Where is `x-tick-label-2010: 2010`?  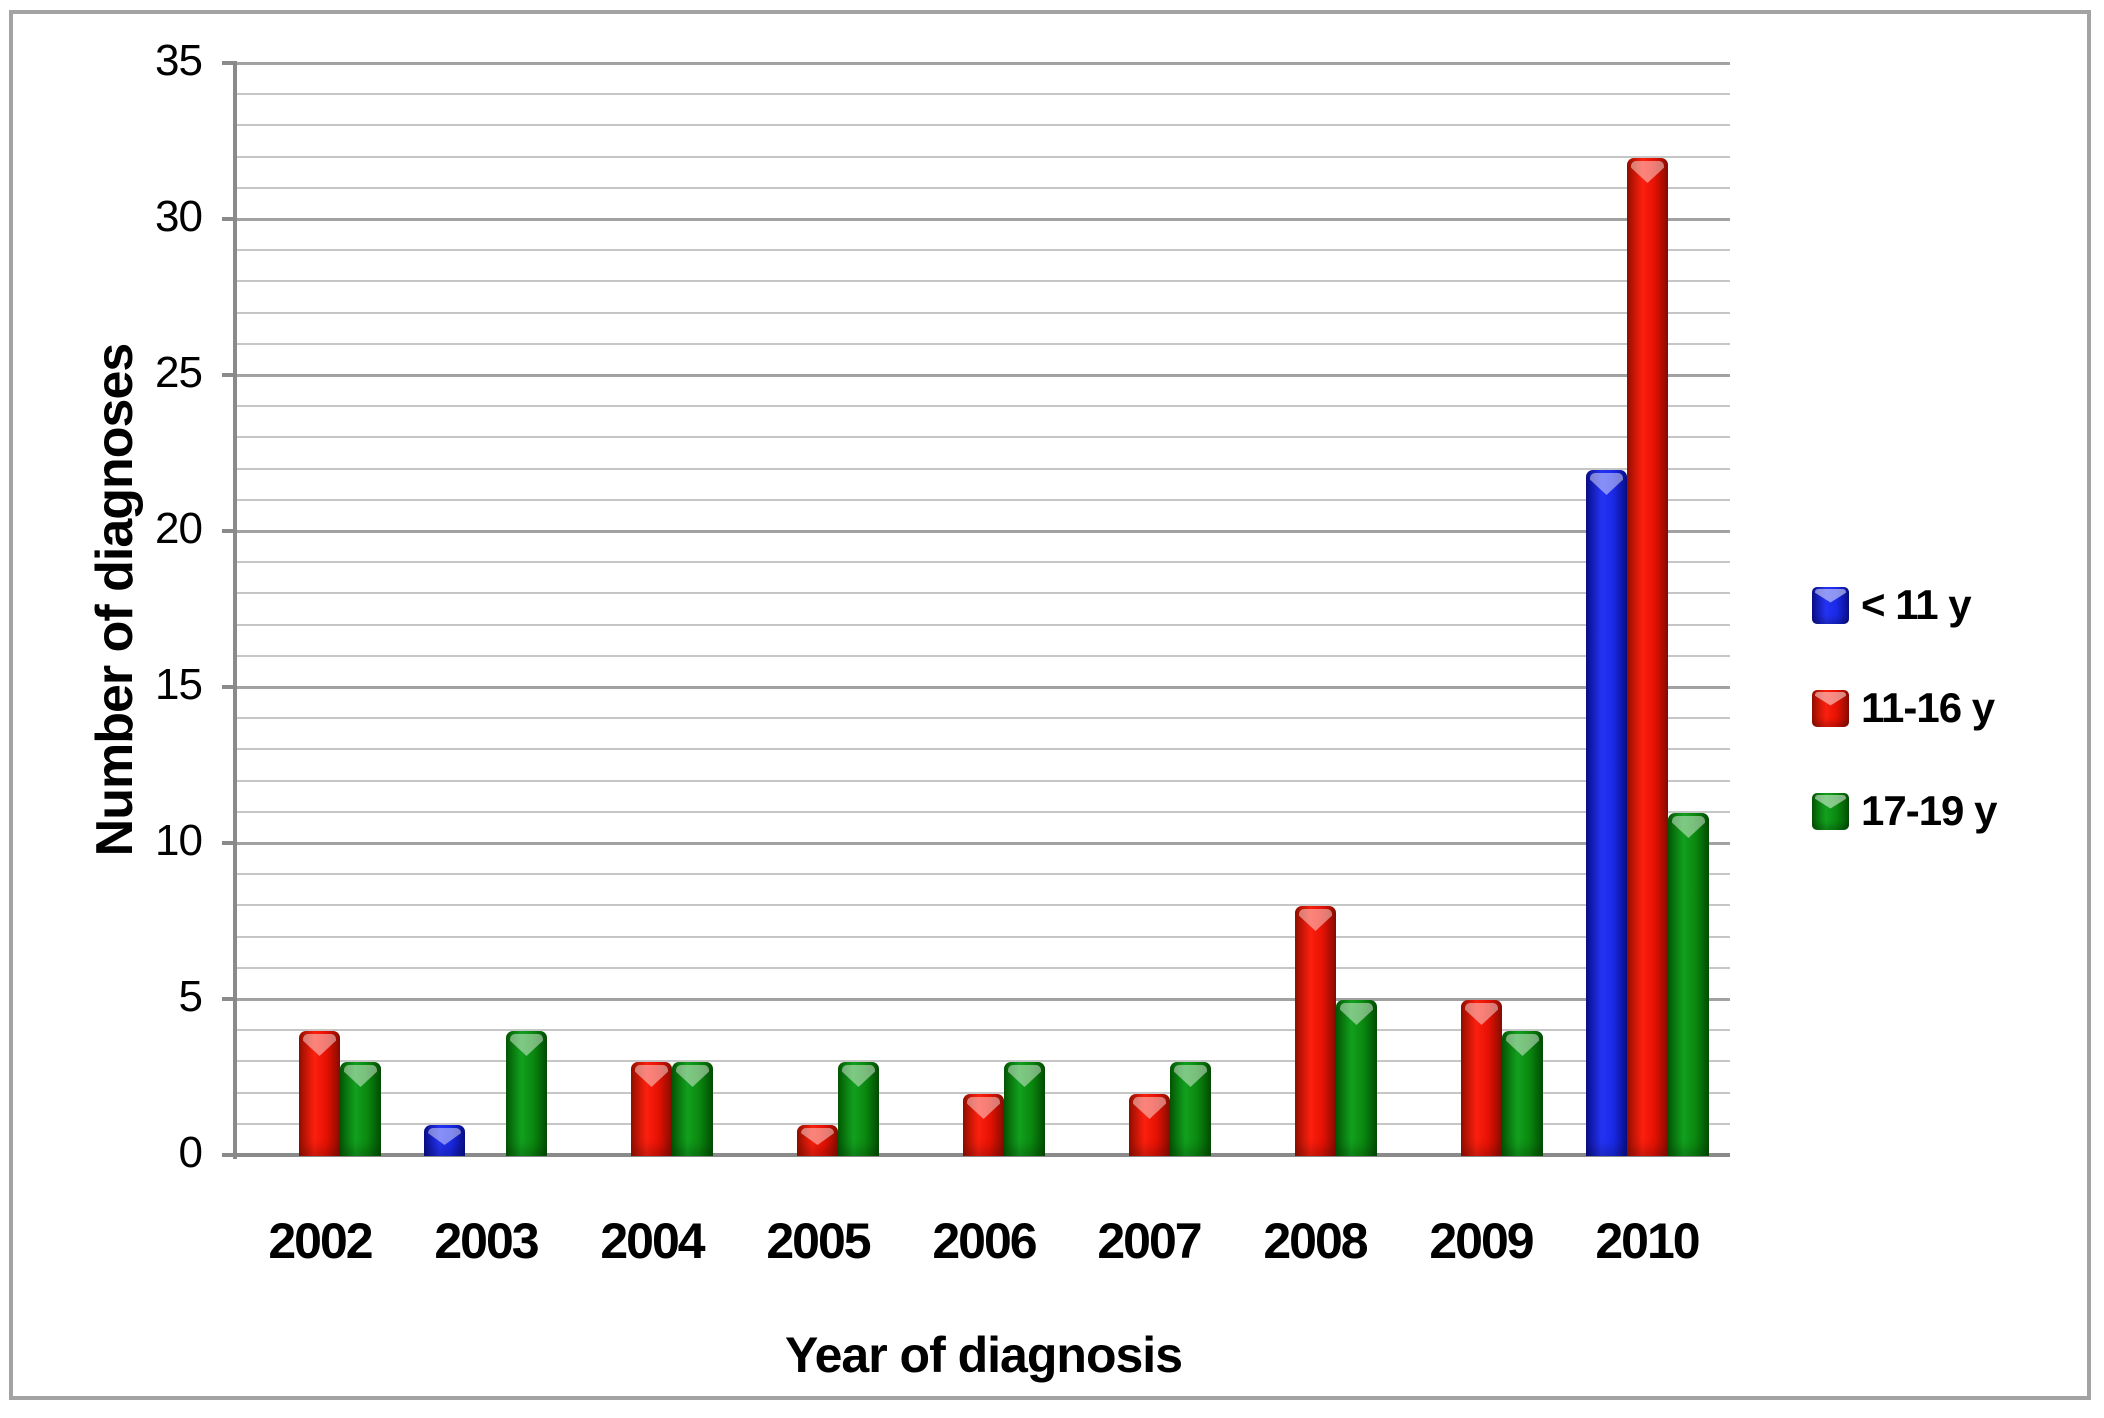
x-tick-label-2010: 2010 is located at coordinates (1647, 1241).